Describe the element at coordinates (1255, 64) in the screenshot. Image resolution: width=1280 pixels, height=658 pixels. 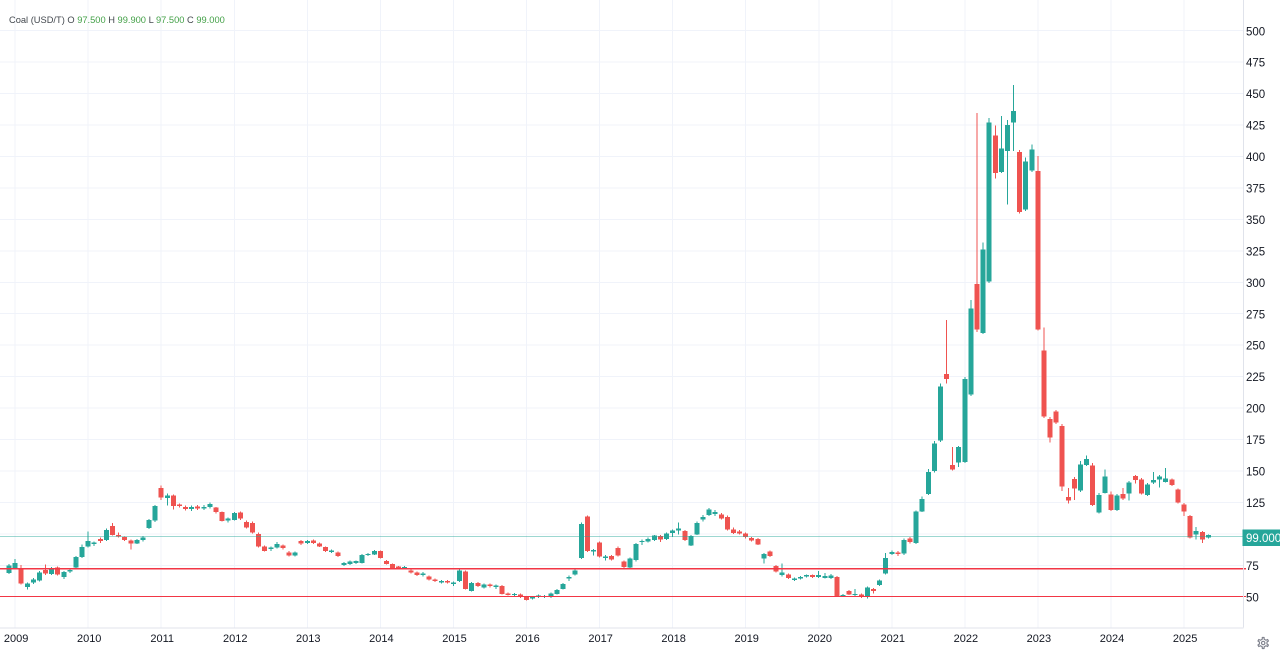
I see `svg-text: 475` at that location.